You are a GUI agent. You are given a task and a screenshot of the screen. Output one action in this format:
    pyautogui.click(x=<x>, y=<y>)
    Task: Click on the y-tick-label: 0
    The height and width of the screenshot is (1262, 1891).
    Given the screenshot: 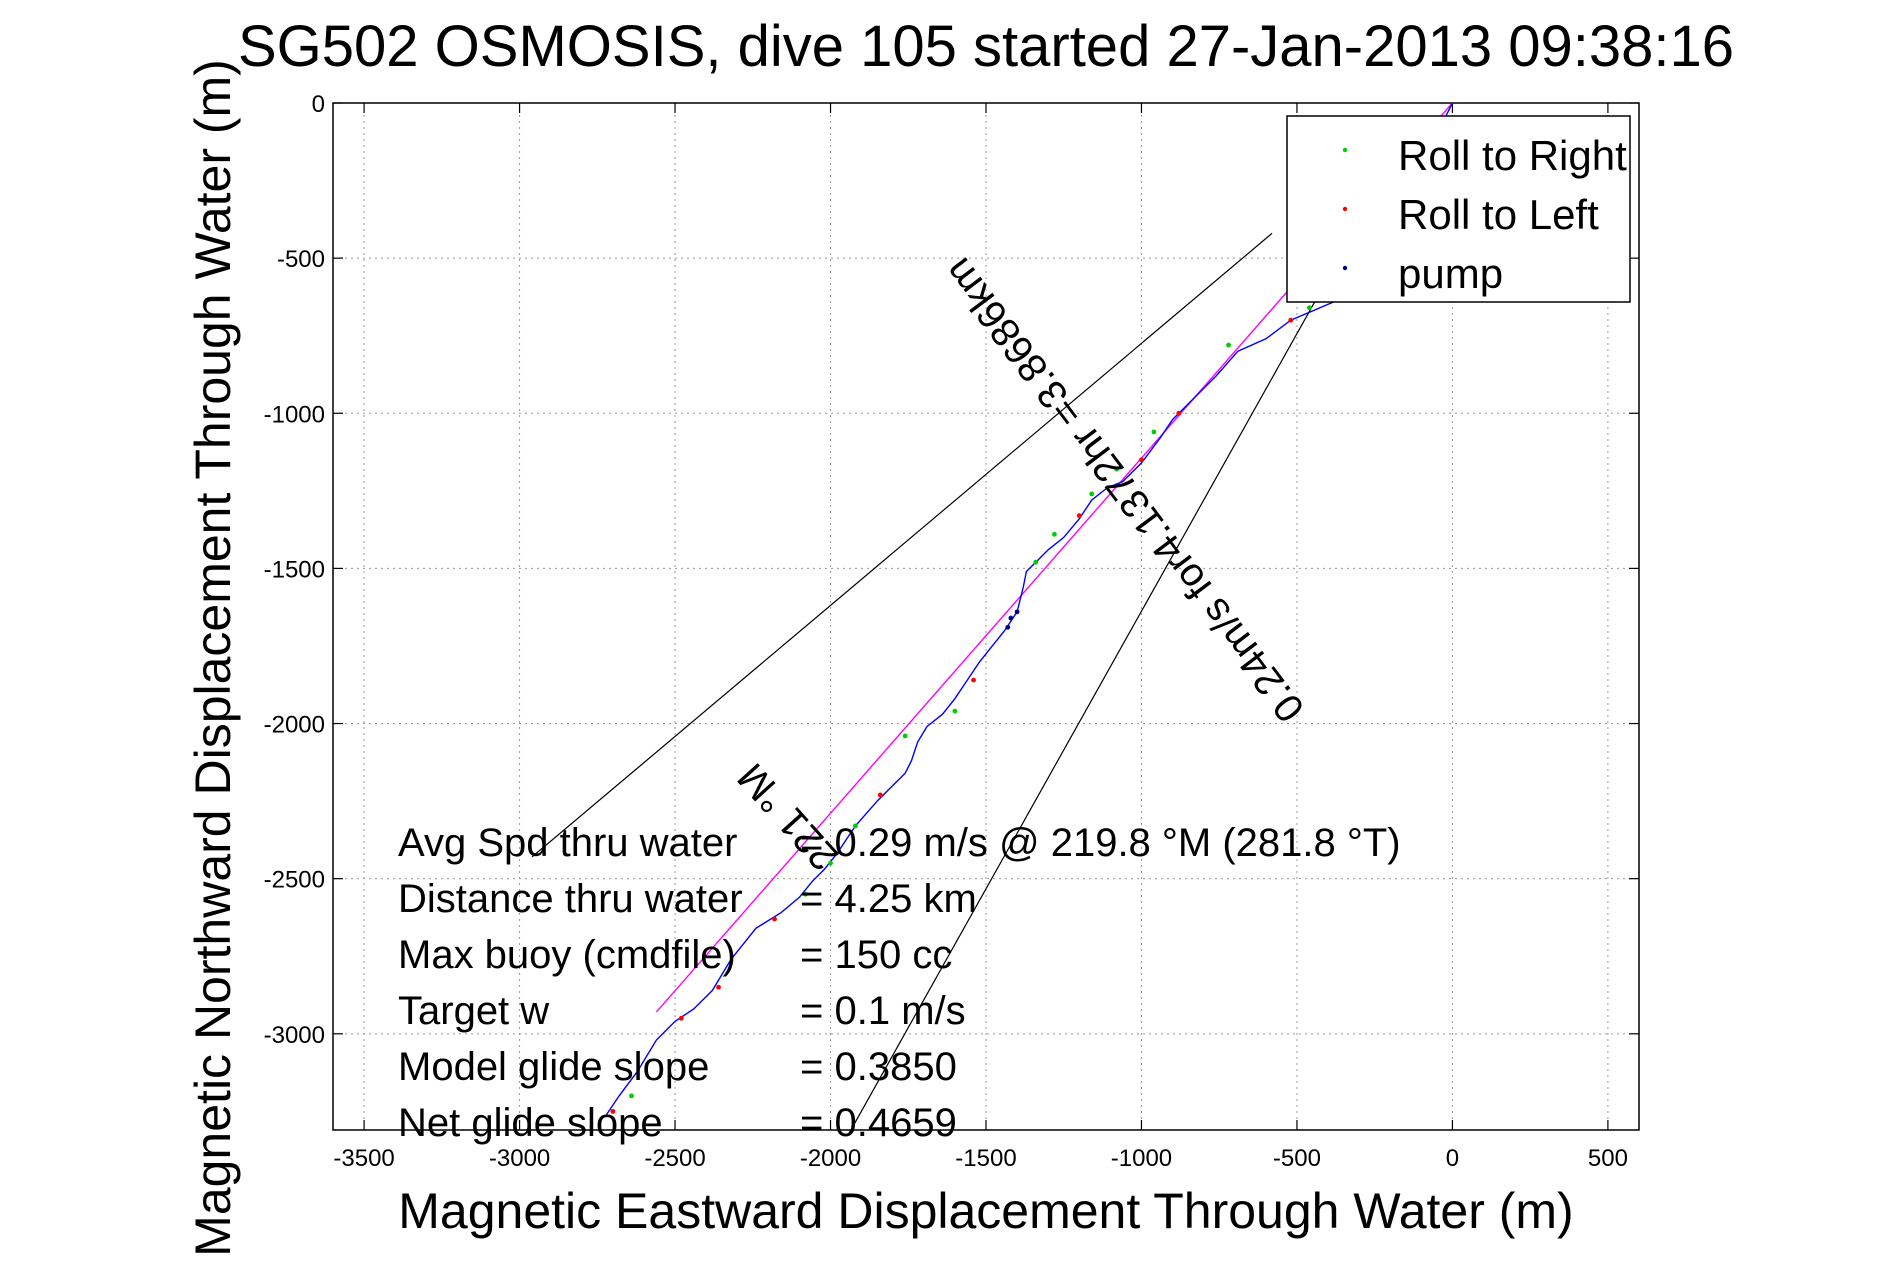 What is the action you would take?
    pyautogui.click(x=318, y=104)
    